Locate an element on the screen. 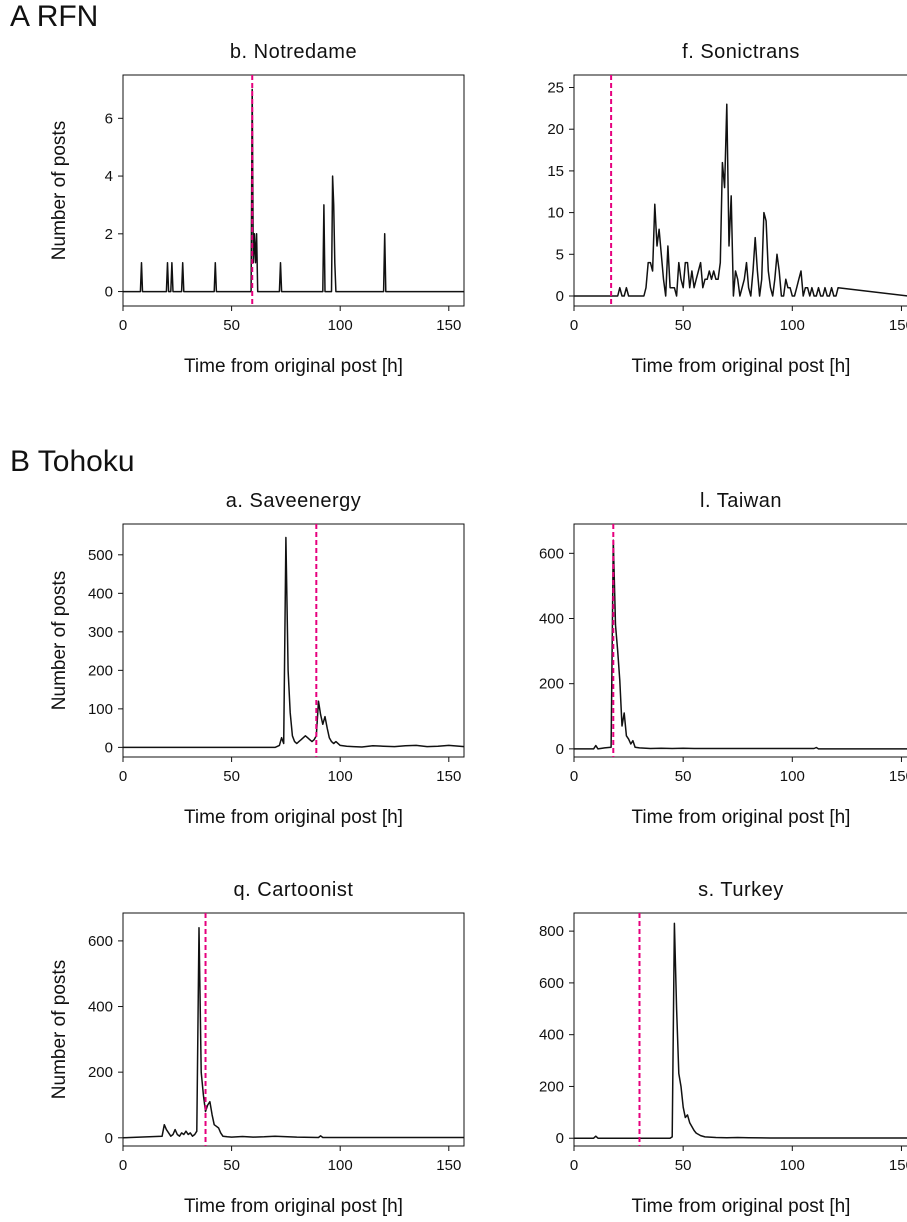  panel-title: b. Notredame is located at coordinates (293, 52).